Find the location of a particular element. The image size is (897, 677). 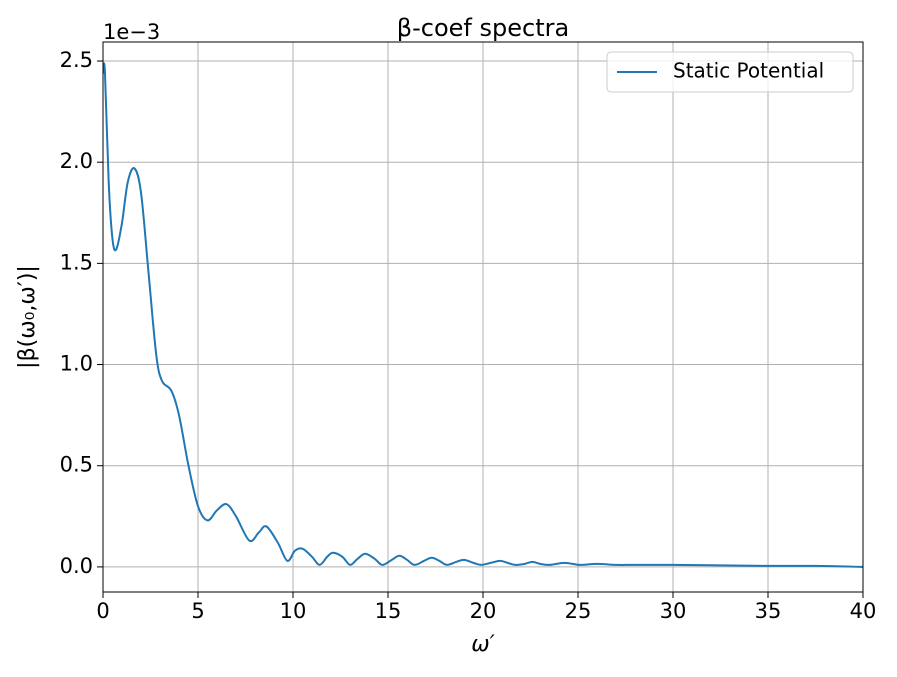

x-tick-label: 5 is located at coordinates (197, 611).